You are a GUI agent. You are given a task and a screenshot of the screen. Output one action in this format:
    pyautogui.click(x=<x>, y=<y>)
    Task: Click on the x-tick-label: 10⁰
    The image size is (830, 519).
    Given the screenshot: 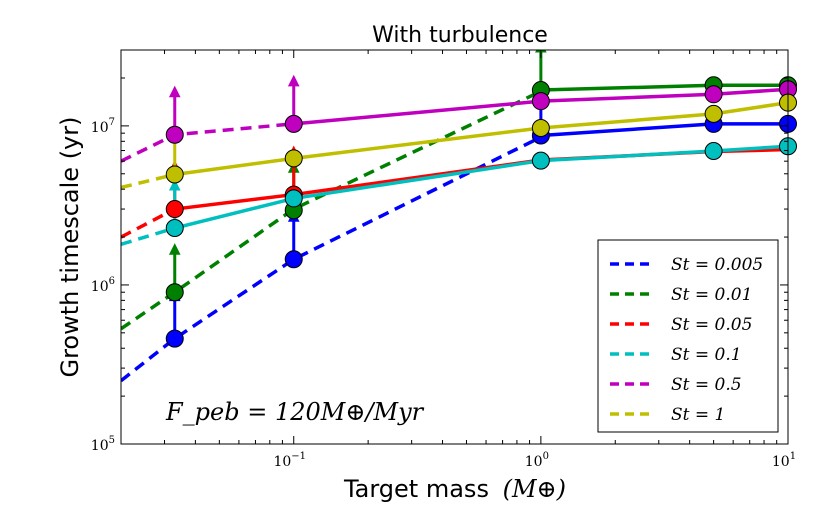 What is the action you would take?
    pyautogui.click(x=537, y=460)
    